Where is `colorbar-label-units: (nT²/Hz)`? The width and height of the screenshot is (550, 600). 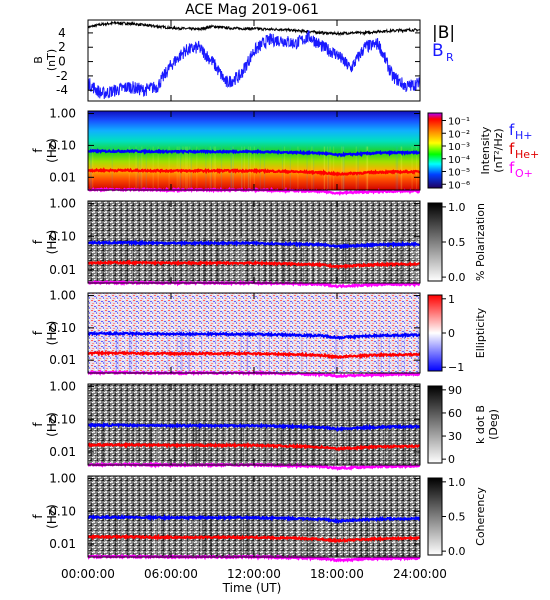 colorbar-label-units: (nT²/Hz) is located at coordinates (498, 150).